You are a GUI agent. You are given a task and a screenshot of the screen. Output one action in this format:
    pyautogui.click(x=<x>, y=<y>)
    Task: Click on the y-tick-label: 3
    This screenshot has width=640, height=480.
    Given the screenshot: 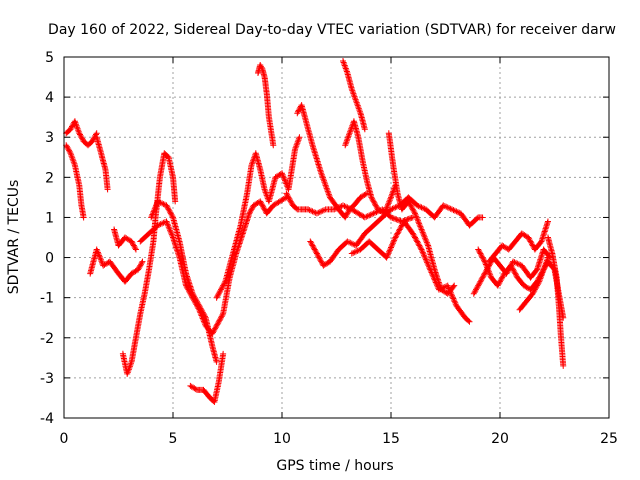 What is the action you would take?
    pyautogui.click(x=49, y=138)
    